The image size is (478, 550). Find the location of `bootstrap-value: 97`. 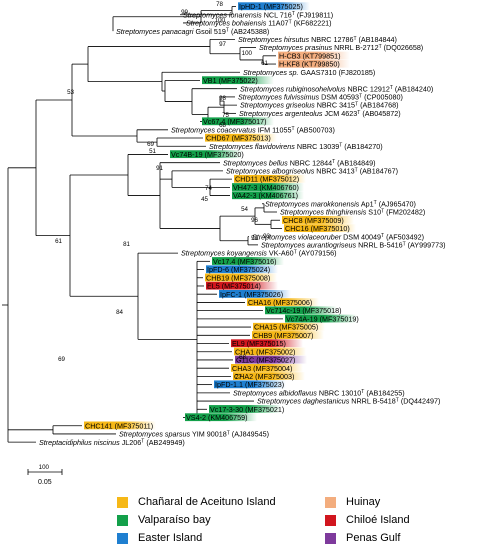

bootstrap-value: 97 is located at coordinates (222, 44).